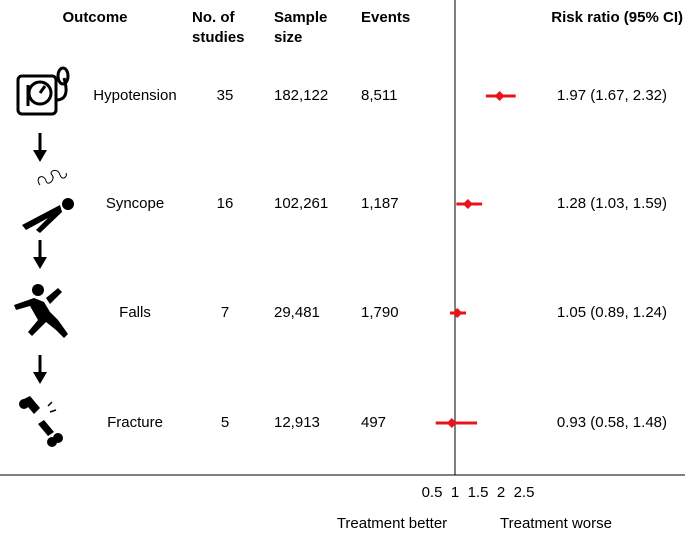  Describe the element at coordinates (135, 312) in the screenshot. I see `outcome-label: Falls` at that location.